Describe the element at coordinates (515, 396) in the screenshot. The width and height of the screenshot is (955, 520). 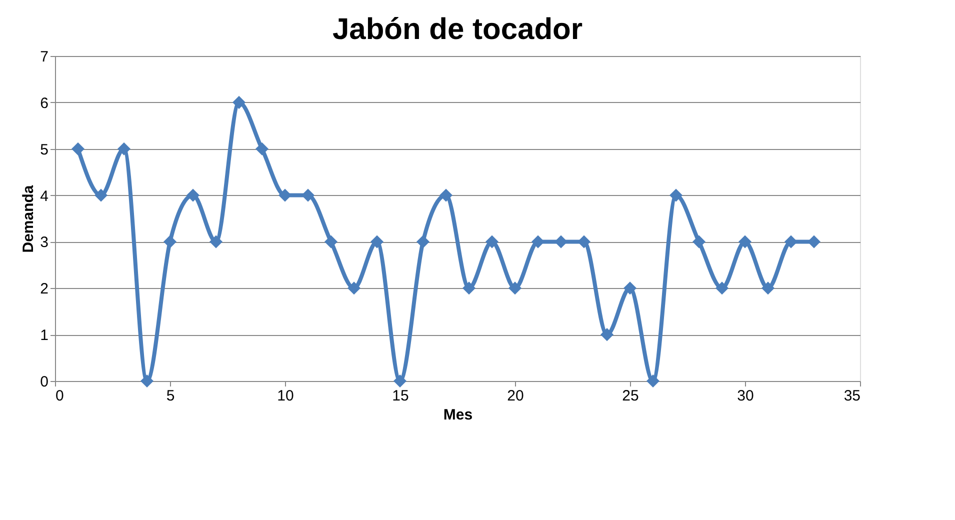
I see `x-tick-label: 20` at that location.